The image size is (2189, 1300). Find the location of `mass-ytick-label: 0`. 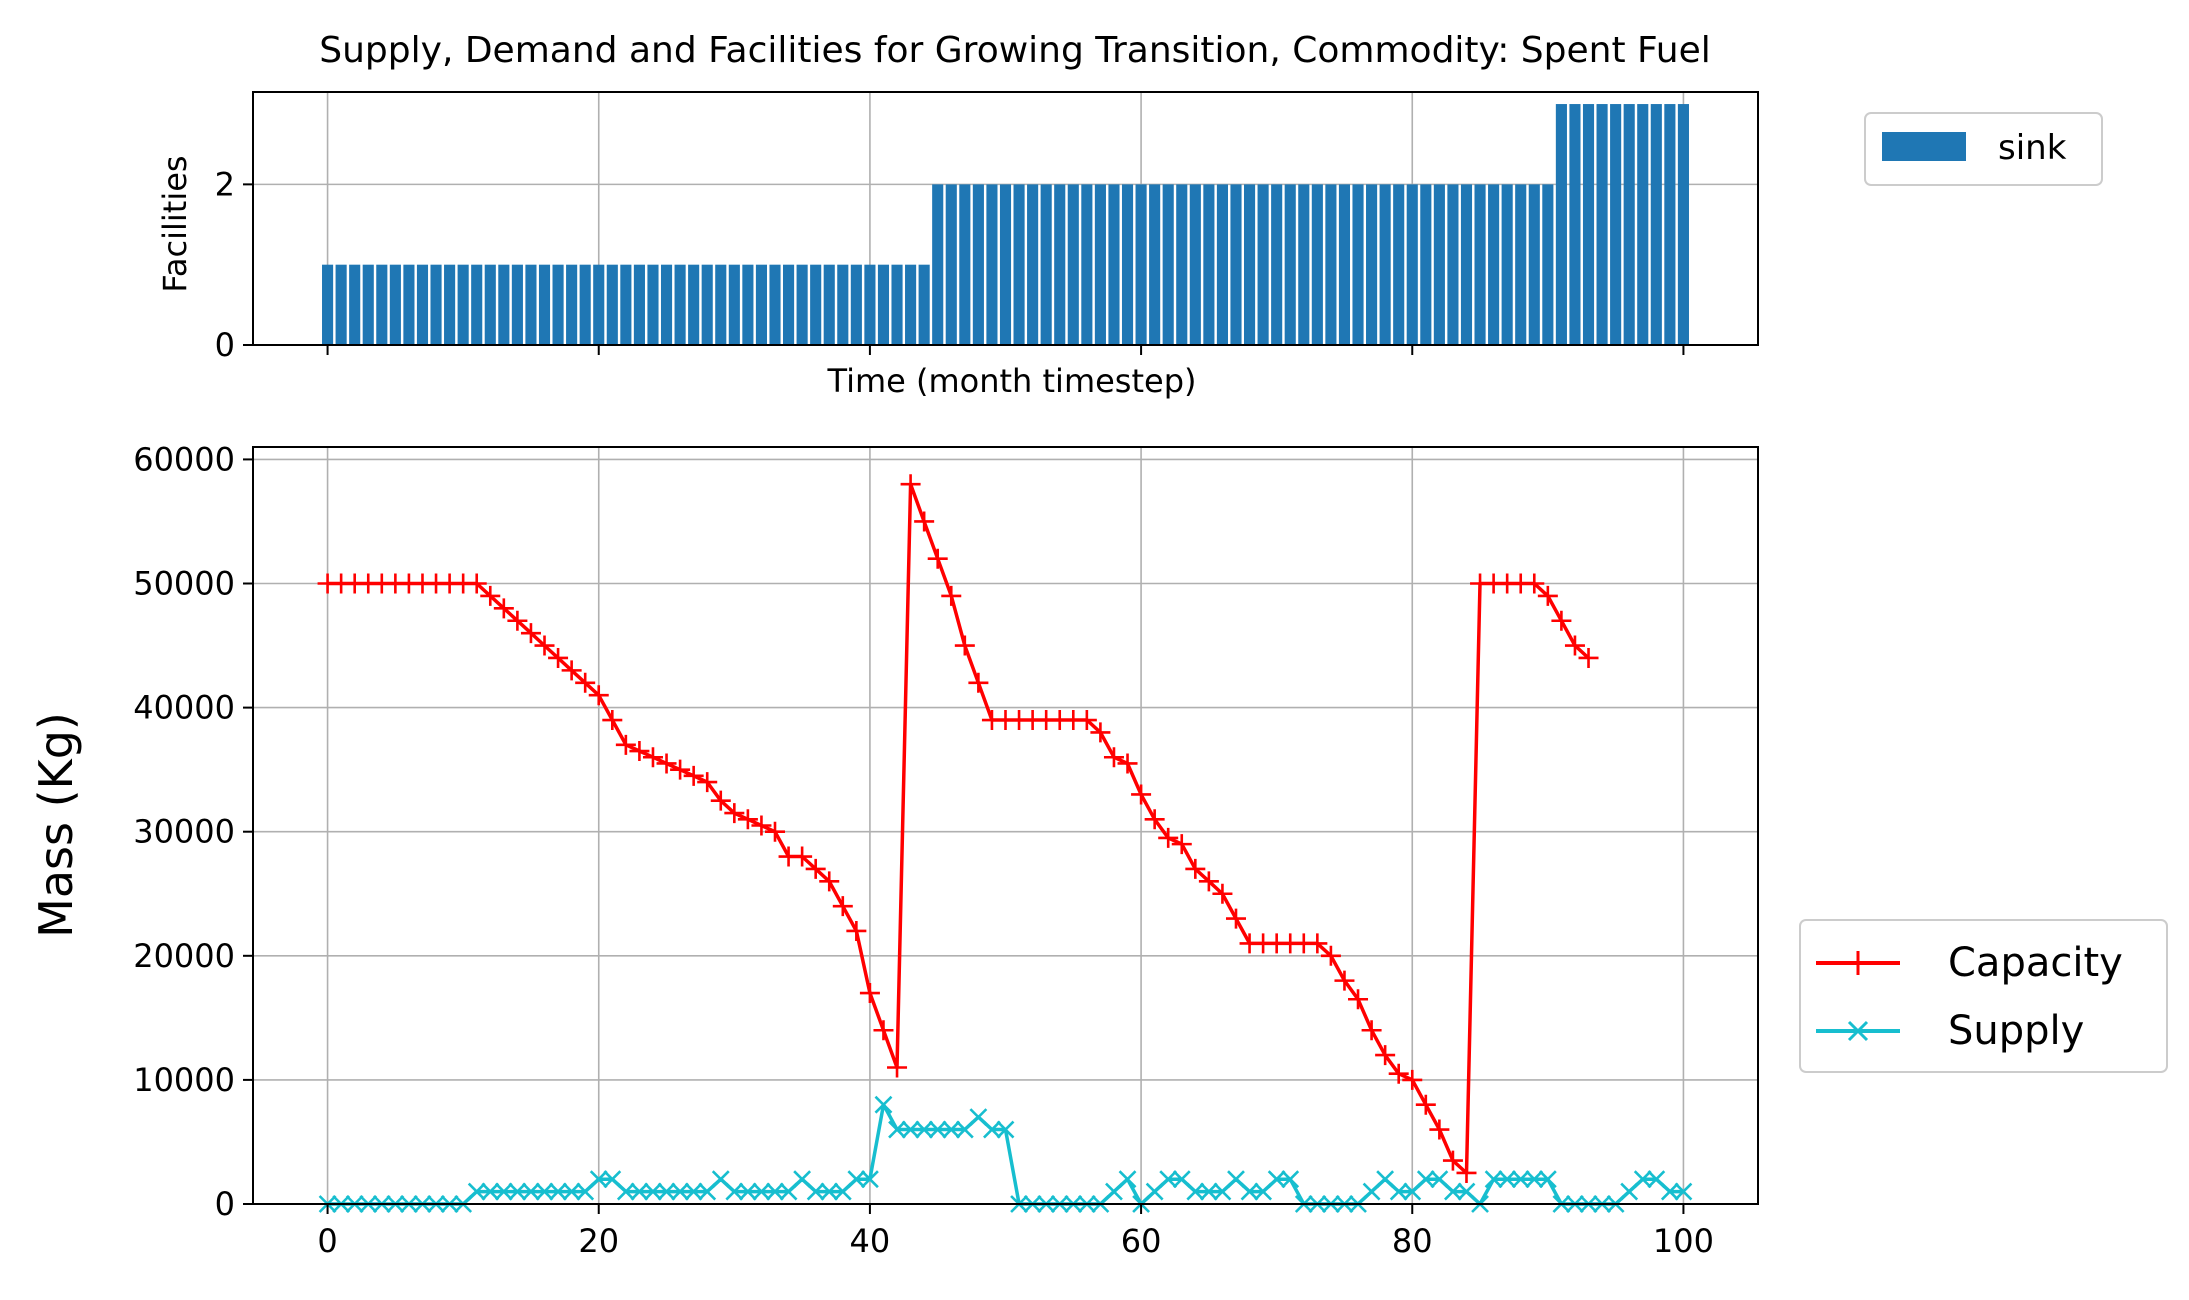

mass-ytick-label: 0 is located at coordinates (225, 1204).